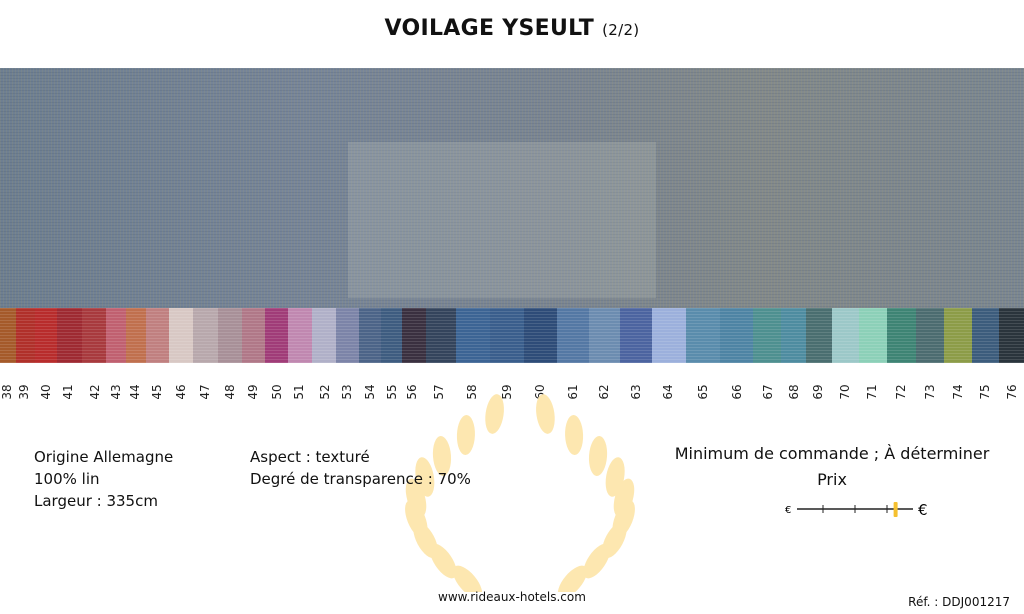  Describe the element at coordinates (46, 392) in the screenshot. I see `swatch-label: 40` at that location.